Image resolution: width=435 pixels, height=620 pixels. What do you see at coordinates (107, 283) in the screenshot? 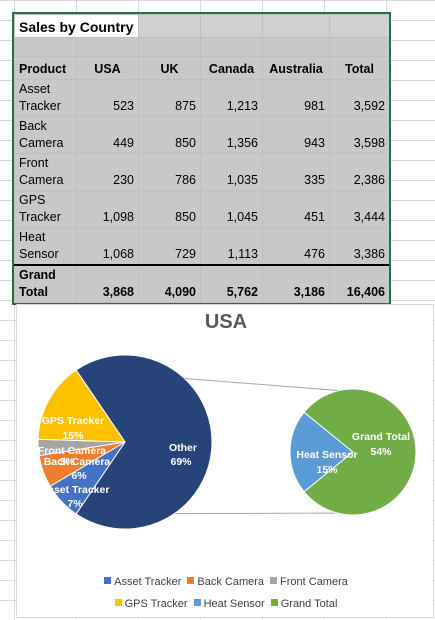
I see `value-cell: 3,868` at bounding box center [107, 283].